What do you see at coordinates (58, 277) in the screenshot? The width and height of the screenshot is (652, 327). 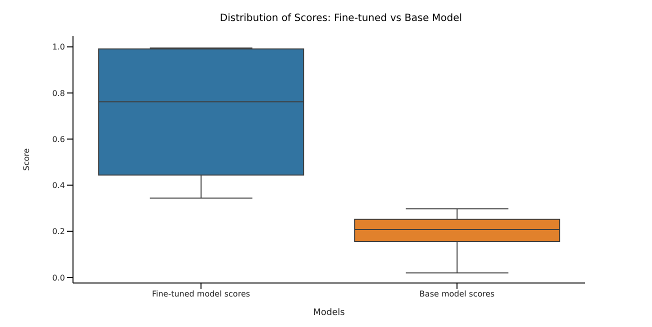 I see `y-tick-label: 0.0` at bounding box center [58, 277].